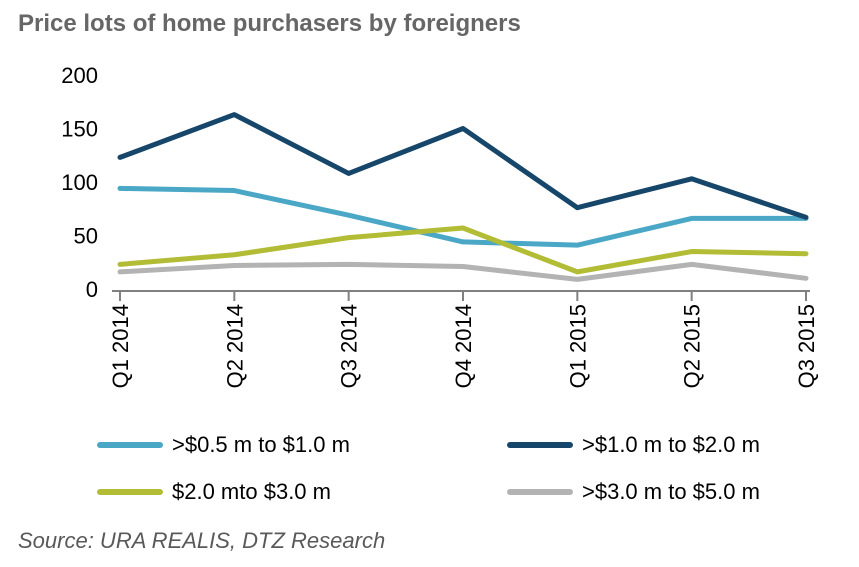 The image size is (859, 567). What do you see at coordinates (692, 346) in the screenshot?
I see `x-axis-tick-label: Q2 2015` at bounding box center [692, 346].